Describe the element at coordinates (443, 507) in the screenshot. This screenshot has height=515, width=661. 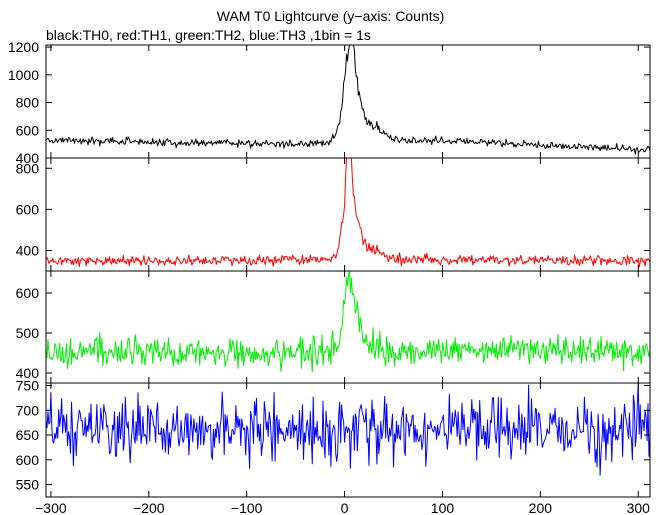
I see `x-tick-label: 100` at that location.